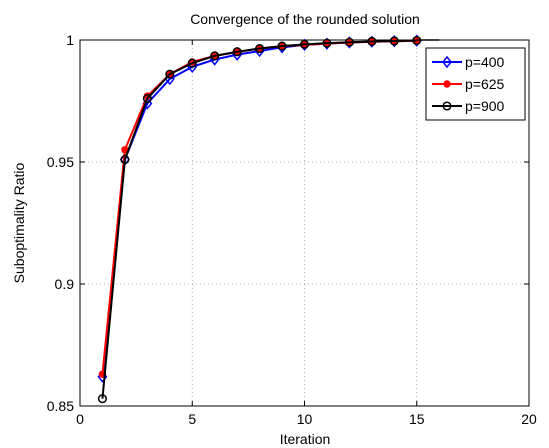 The image size is (549, 448). Describe the element at coordinates (485, 84) in the screenshot. I see `legend-label: p=625` at that location.